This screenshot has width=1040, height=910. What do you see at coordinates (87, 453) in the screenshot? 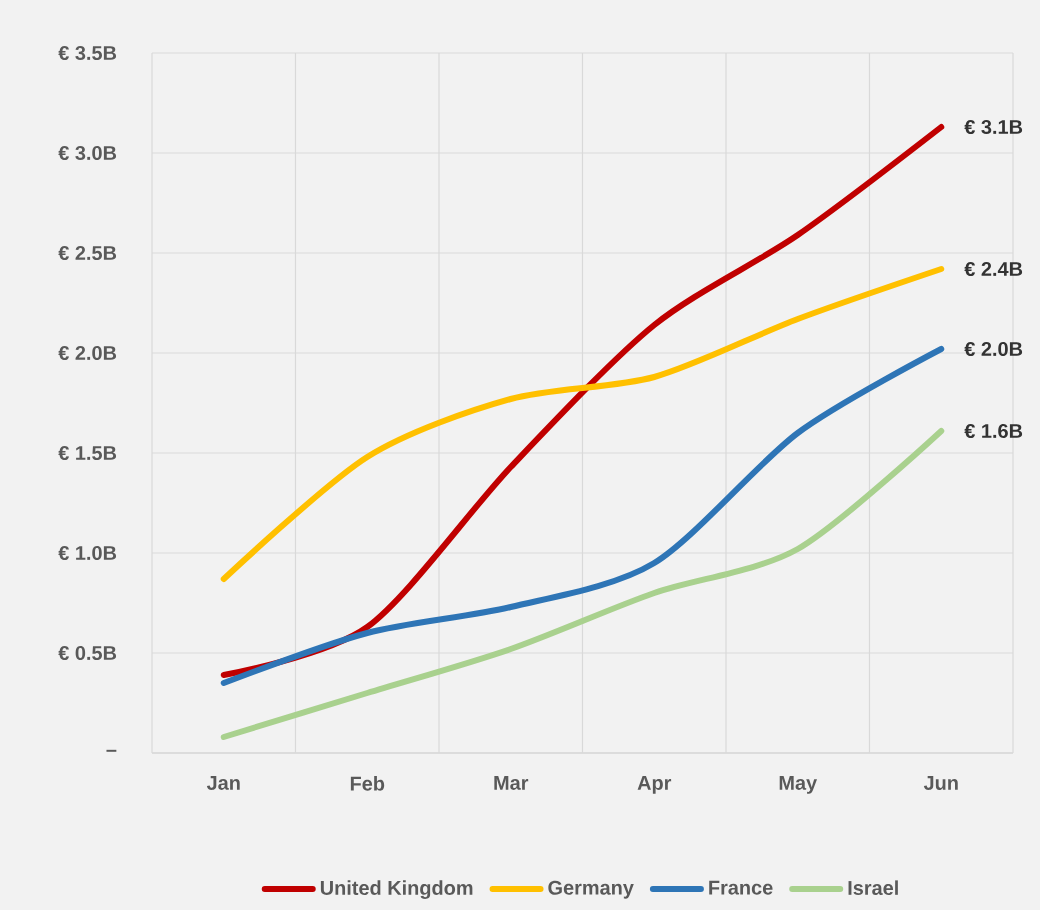
I see `y-tick-label: € 1.5B` at bounding box center [87, 453].